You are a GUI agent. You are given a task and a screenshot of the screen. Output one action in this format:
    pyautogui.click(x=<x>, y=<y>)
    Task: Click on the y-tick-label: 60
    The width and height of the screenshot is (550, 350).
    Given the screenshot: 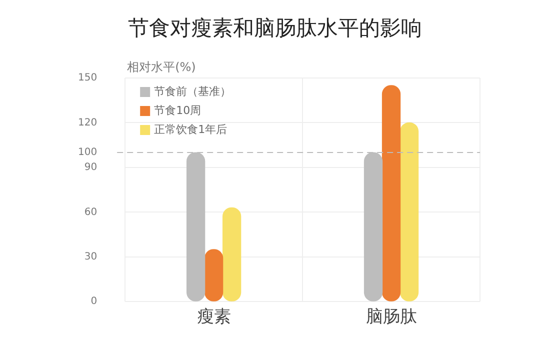 What is the action you would take?
    pyautogui.click(x=91, y=212)
    